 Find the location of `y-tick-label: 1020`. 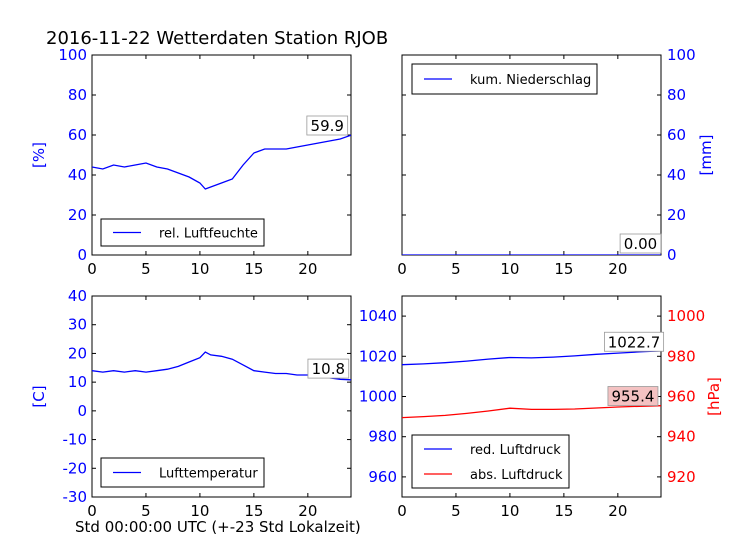

y-tick-label: 1020 is located at coordinates (378, 356).